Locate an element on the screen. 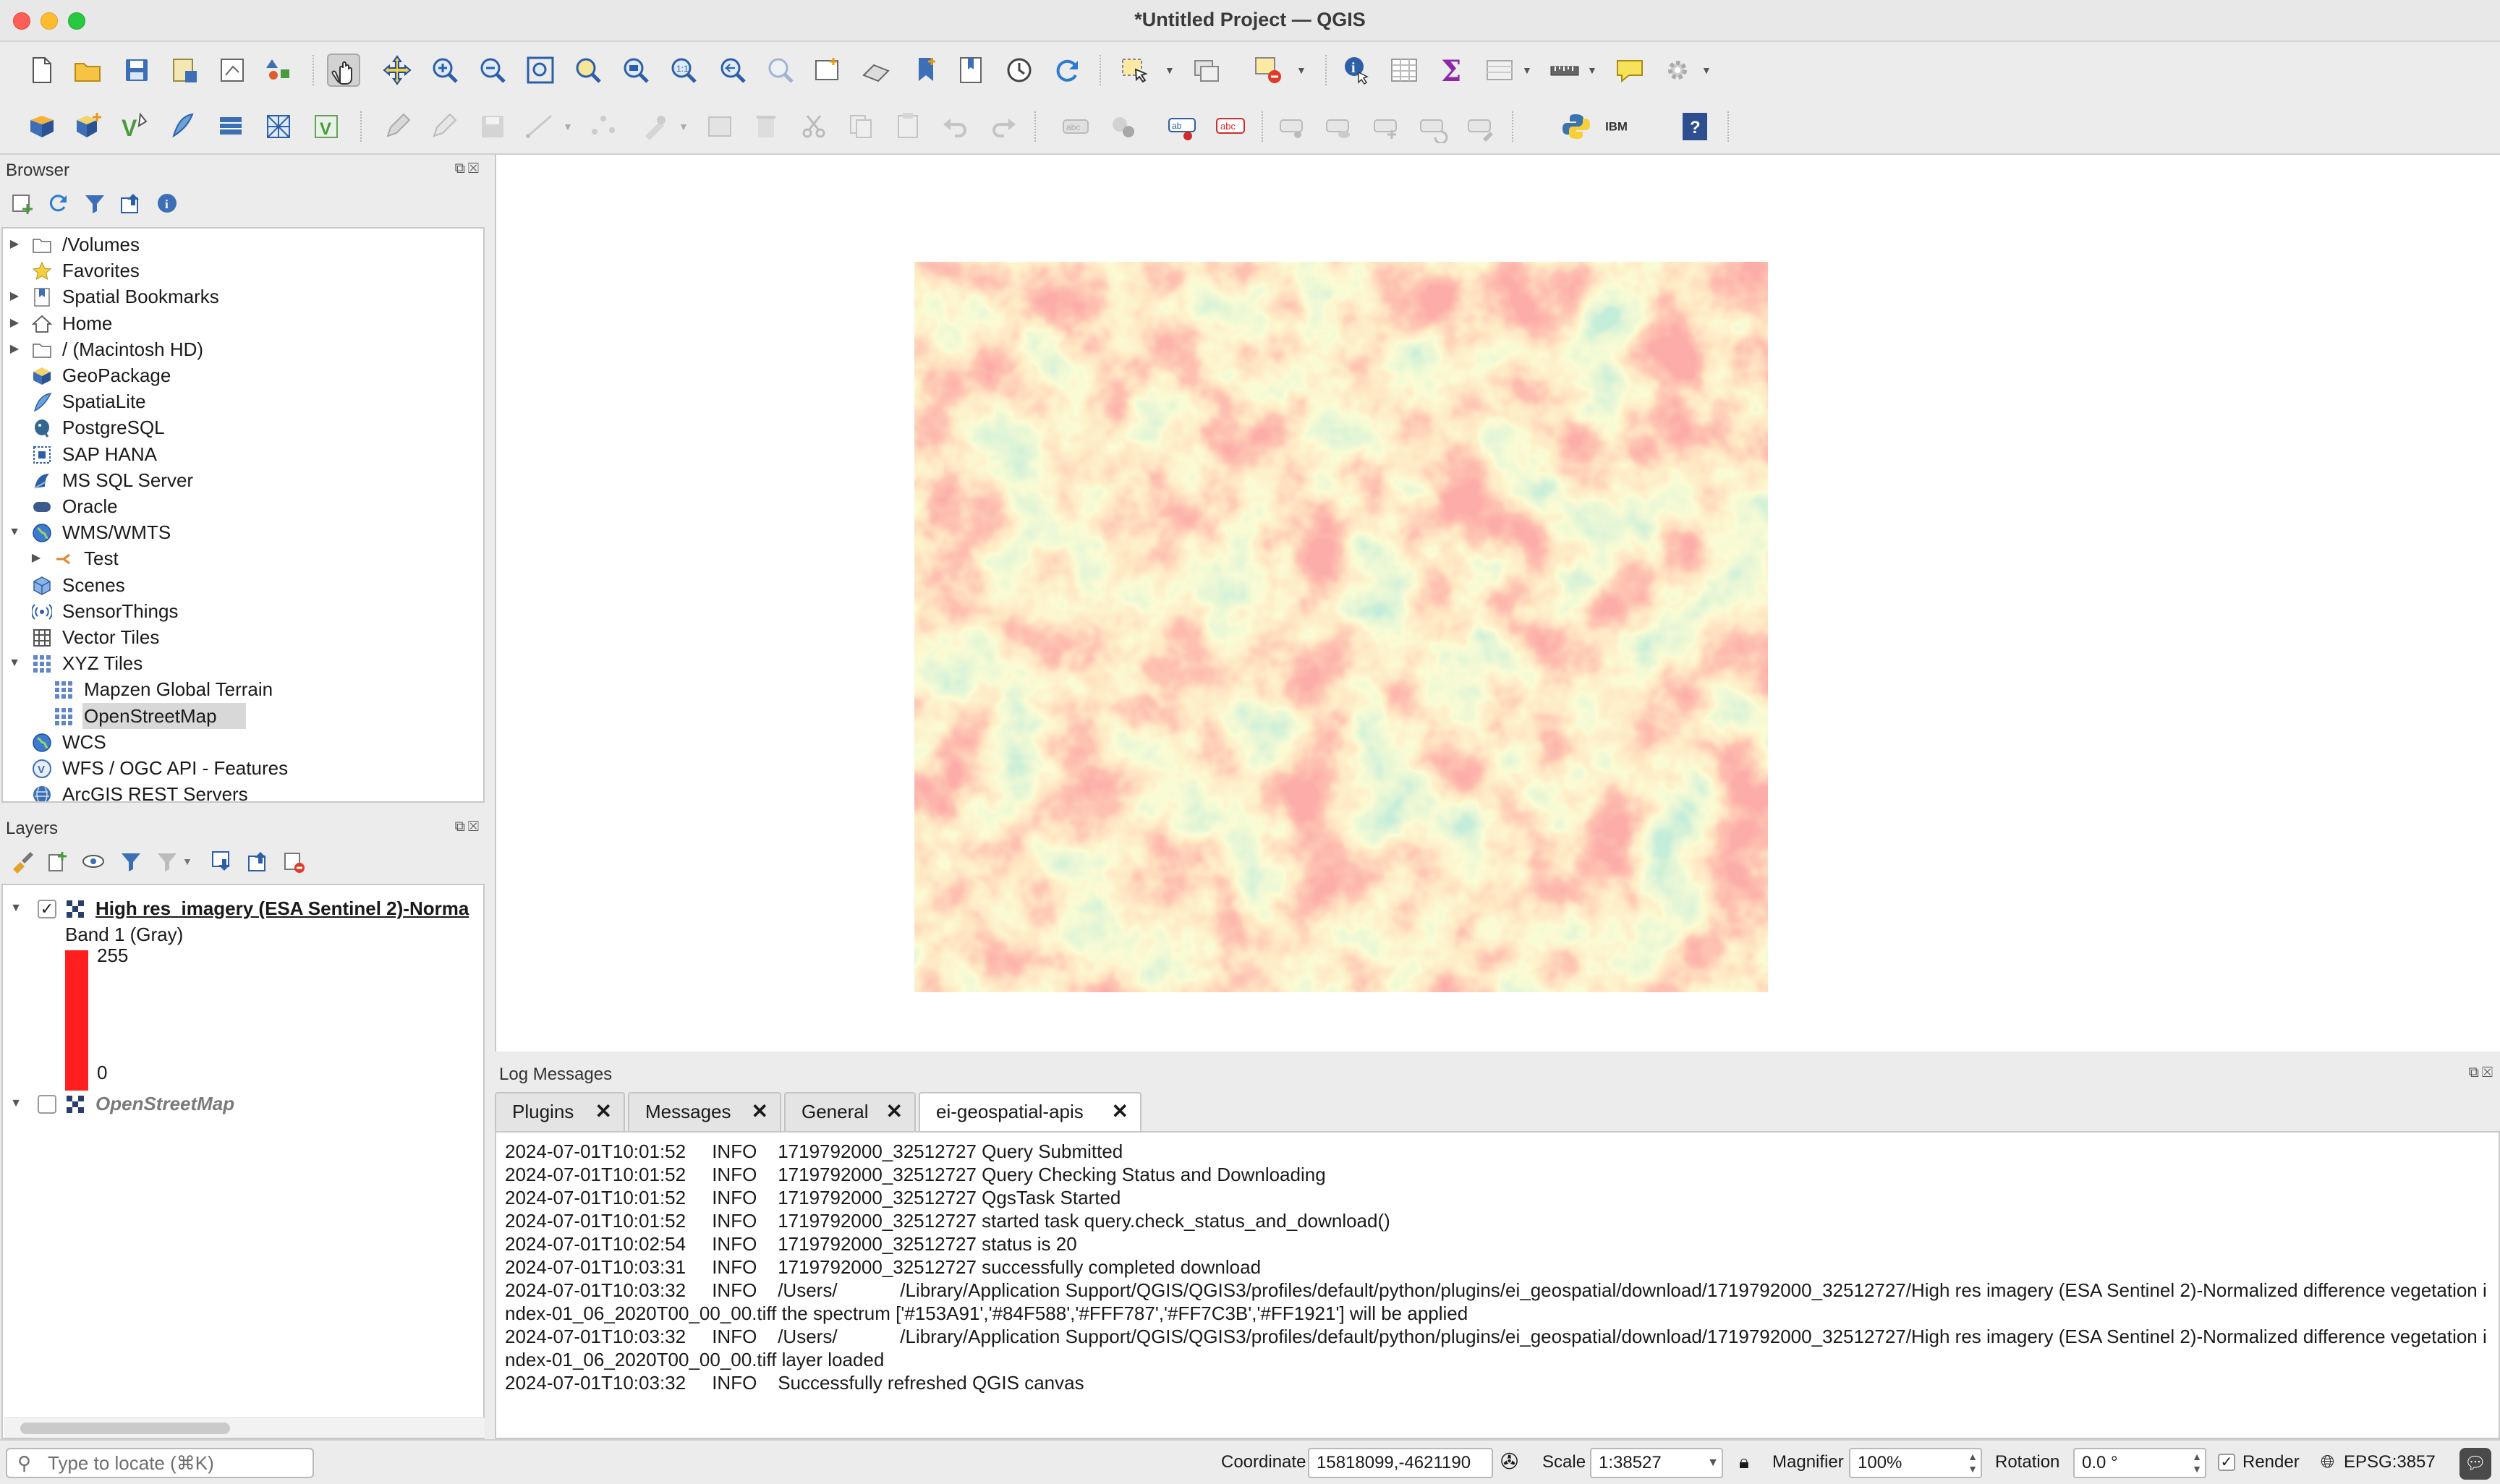 The height and width of the screenshot is (1484, 2500). zoom-in-icon is located at coordinates (445, 70).